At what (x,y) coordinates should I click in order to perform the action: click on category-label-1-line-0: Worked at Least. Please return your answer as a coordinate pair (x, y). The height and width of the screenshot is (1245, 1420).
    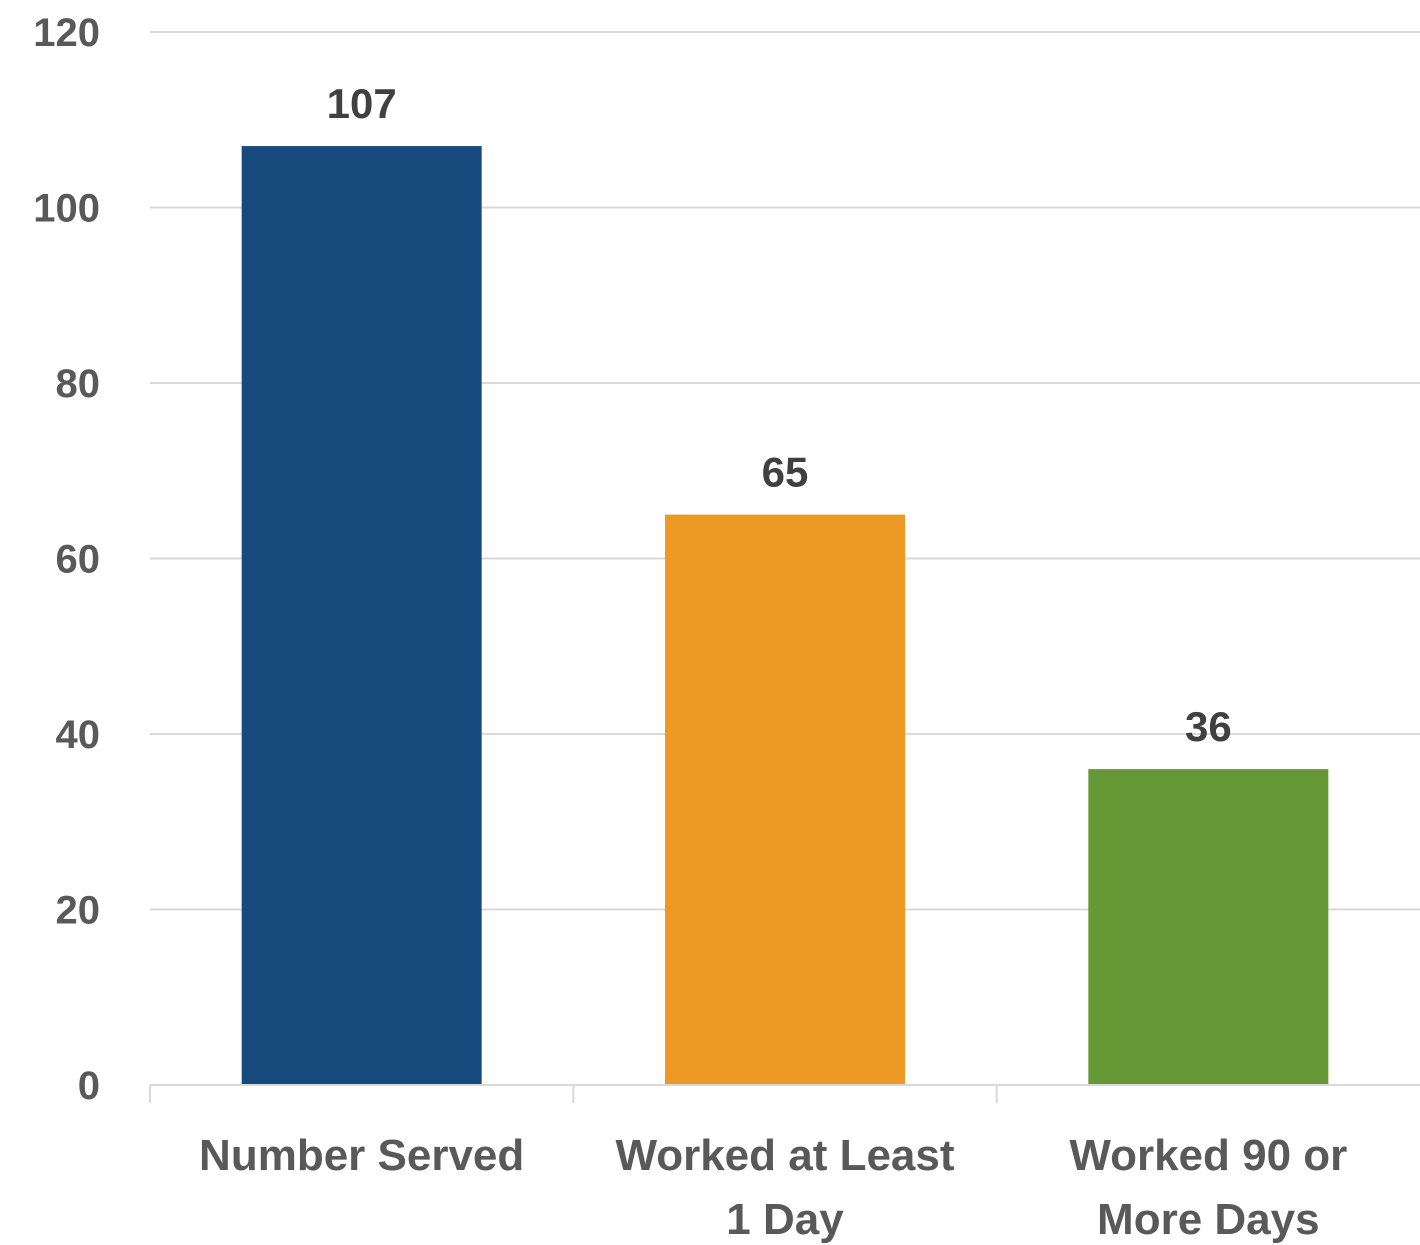
    Looking at the image, I should click on (784, 1155).